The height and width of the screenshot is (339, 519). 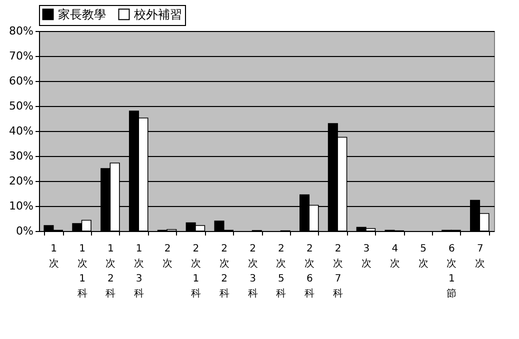 What do you see at coordinates (167, 257) in the screenshot?
I see `x-tick-label: 2次` at bounding box center [167, 257].